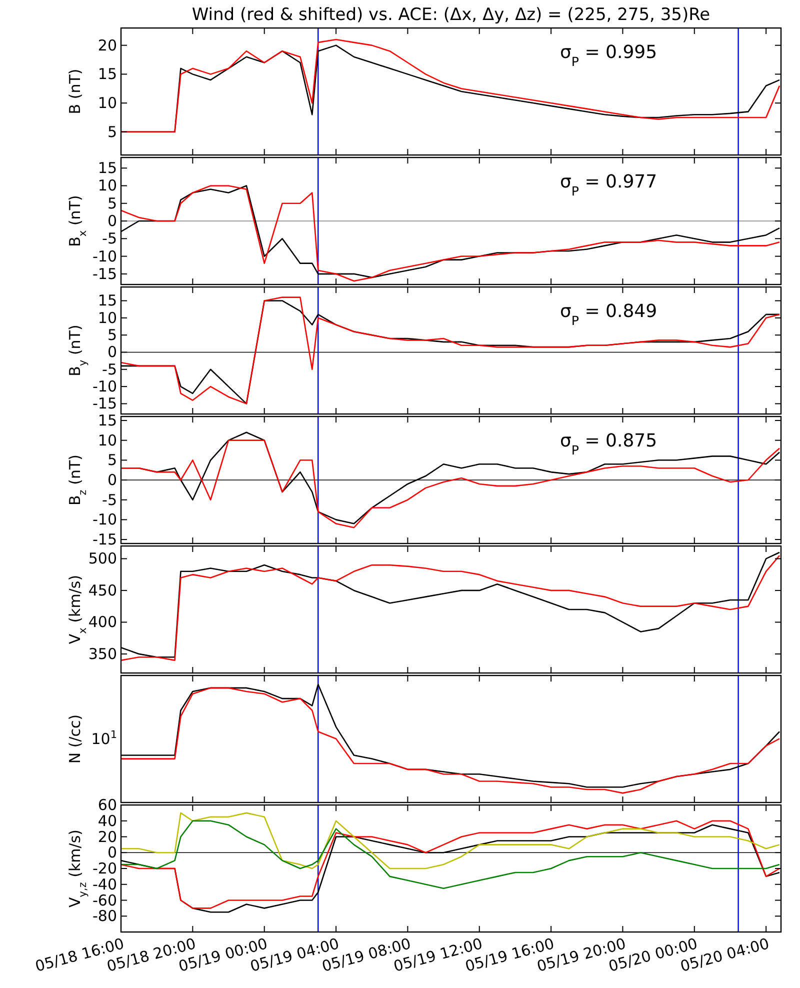 This screenshot has height=988, width=800. I want to click on y-axis-title: N (/cc), so click(75, 739).